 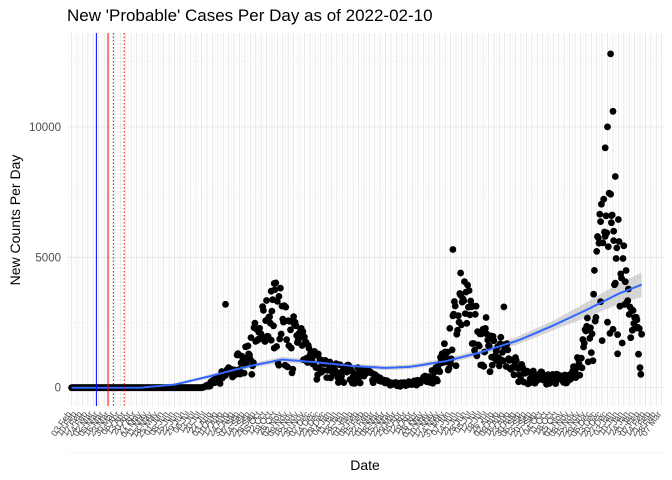 What do you see at coordinates (58, 389) in the screenshot?
I see `y-tick-label: 0` at bounding box center [58, 389].